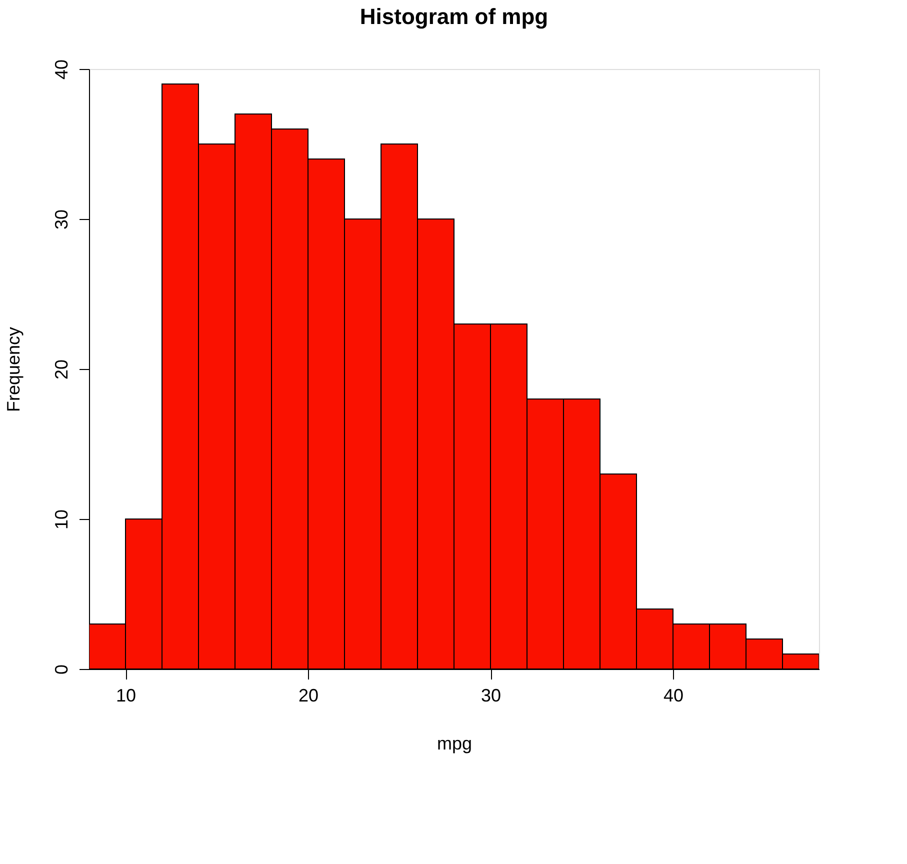  I want to click on x-tick-label: 10, so click(126, 696).